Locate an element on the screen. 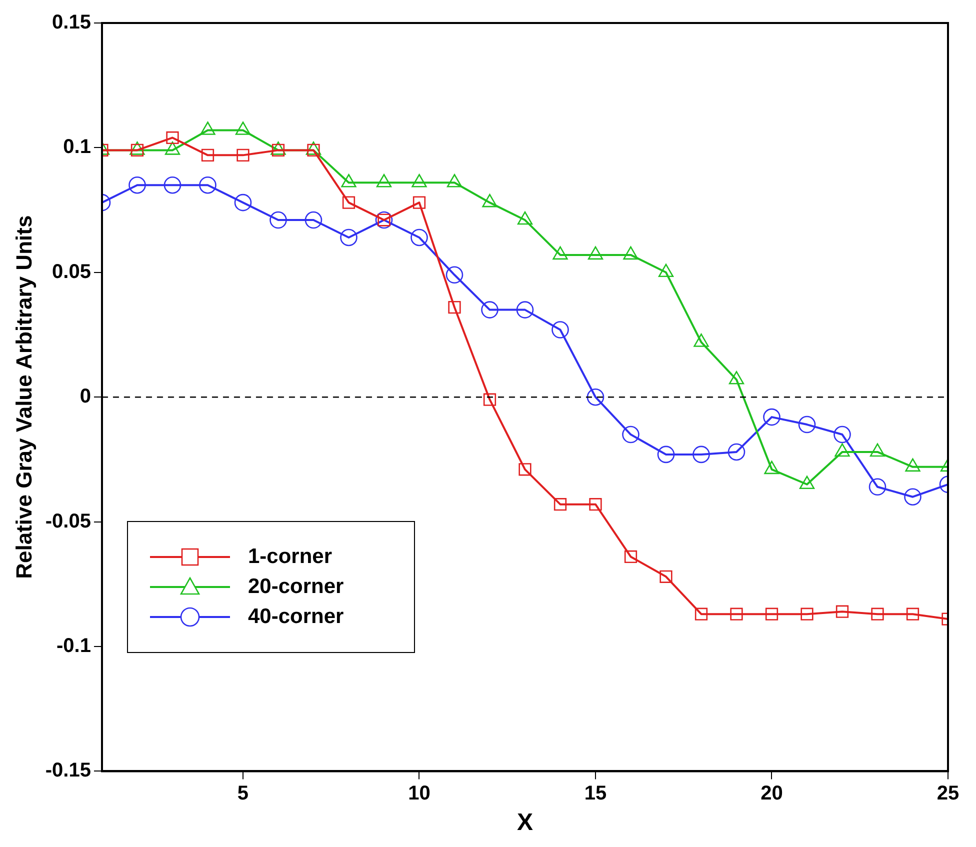 Image resolution: width=976 pixels, height=847 pixels. x-tick-label: 5 is located at coordinates (243, 793).